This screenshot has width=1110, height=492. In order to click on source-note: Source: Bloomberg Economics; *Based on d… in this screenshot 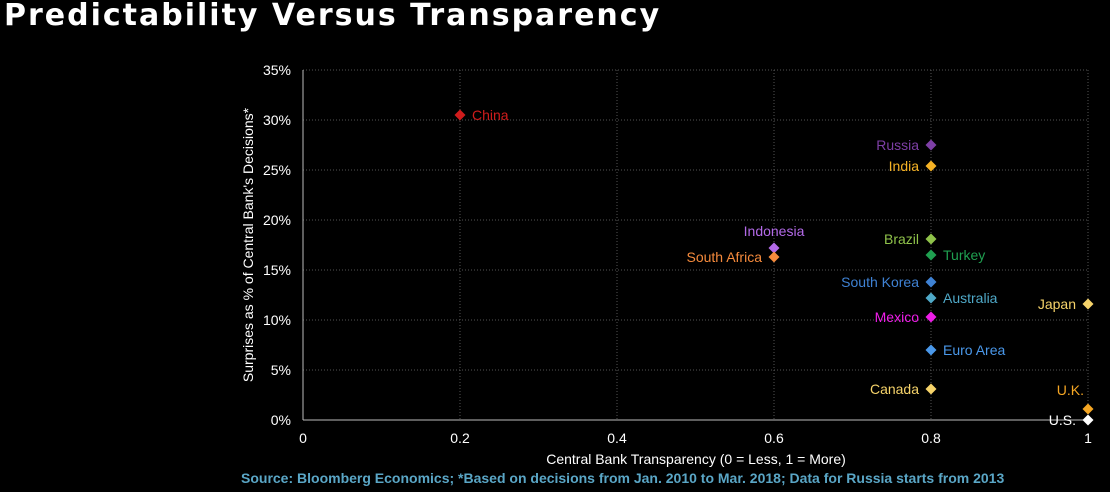, I will do `click(623, 478)`.